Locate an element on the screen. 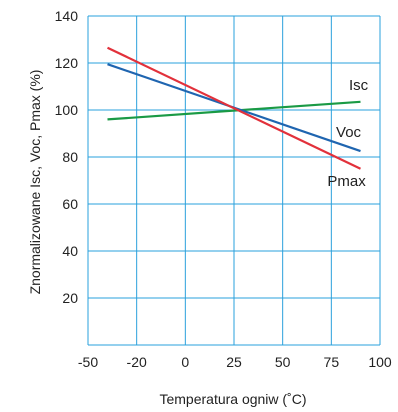  series-label-voc: Voc is located at coordinates (349, 132).